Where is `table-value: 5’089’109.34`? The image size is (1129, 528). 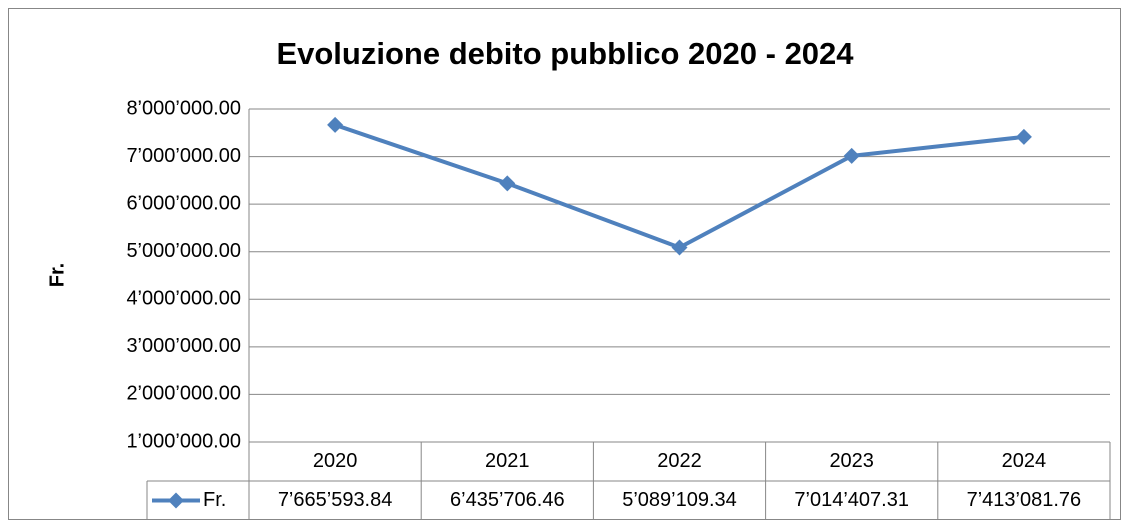 table-value: 5’089’109.34 is located at coordinates (679, 500).